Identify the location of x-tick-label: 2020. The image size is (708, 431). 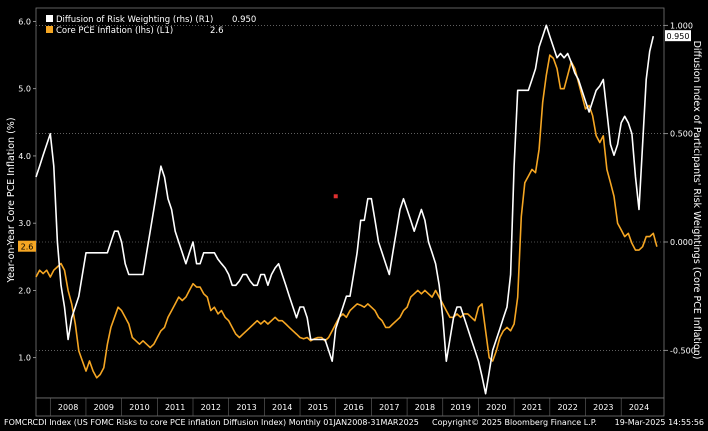
(496, 407).